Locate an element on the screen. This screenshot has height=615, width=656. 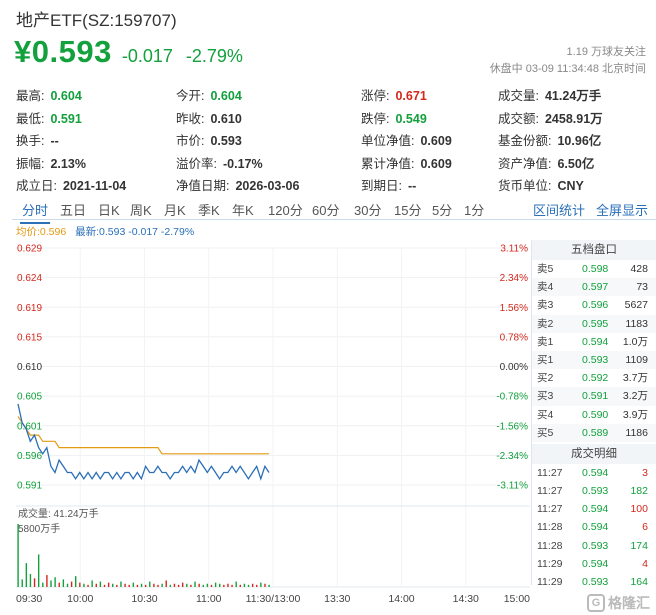
order-book-row: 卖4 0.597 73 is located at coordinates (594, 287).